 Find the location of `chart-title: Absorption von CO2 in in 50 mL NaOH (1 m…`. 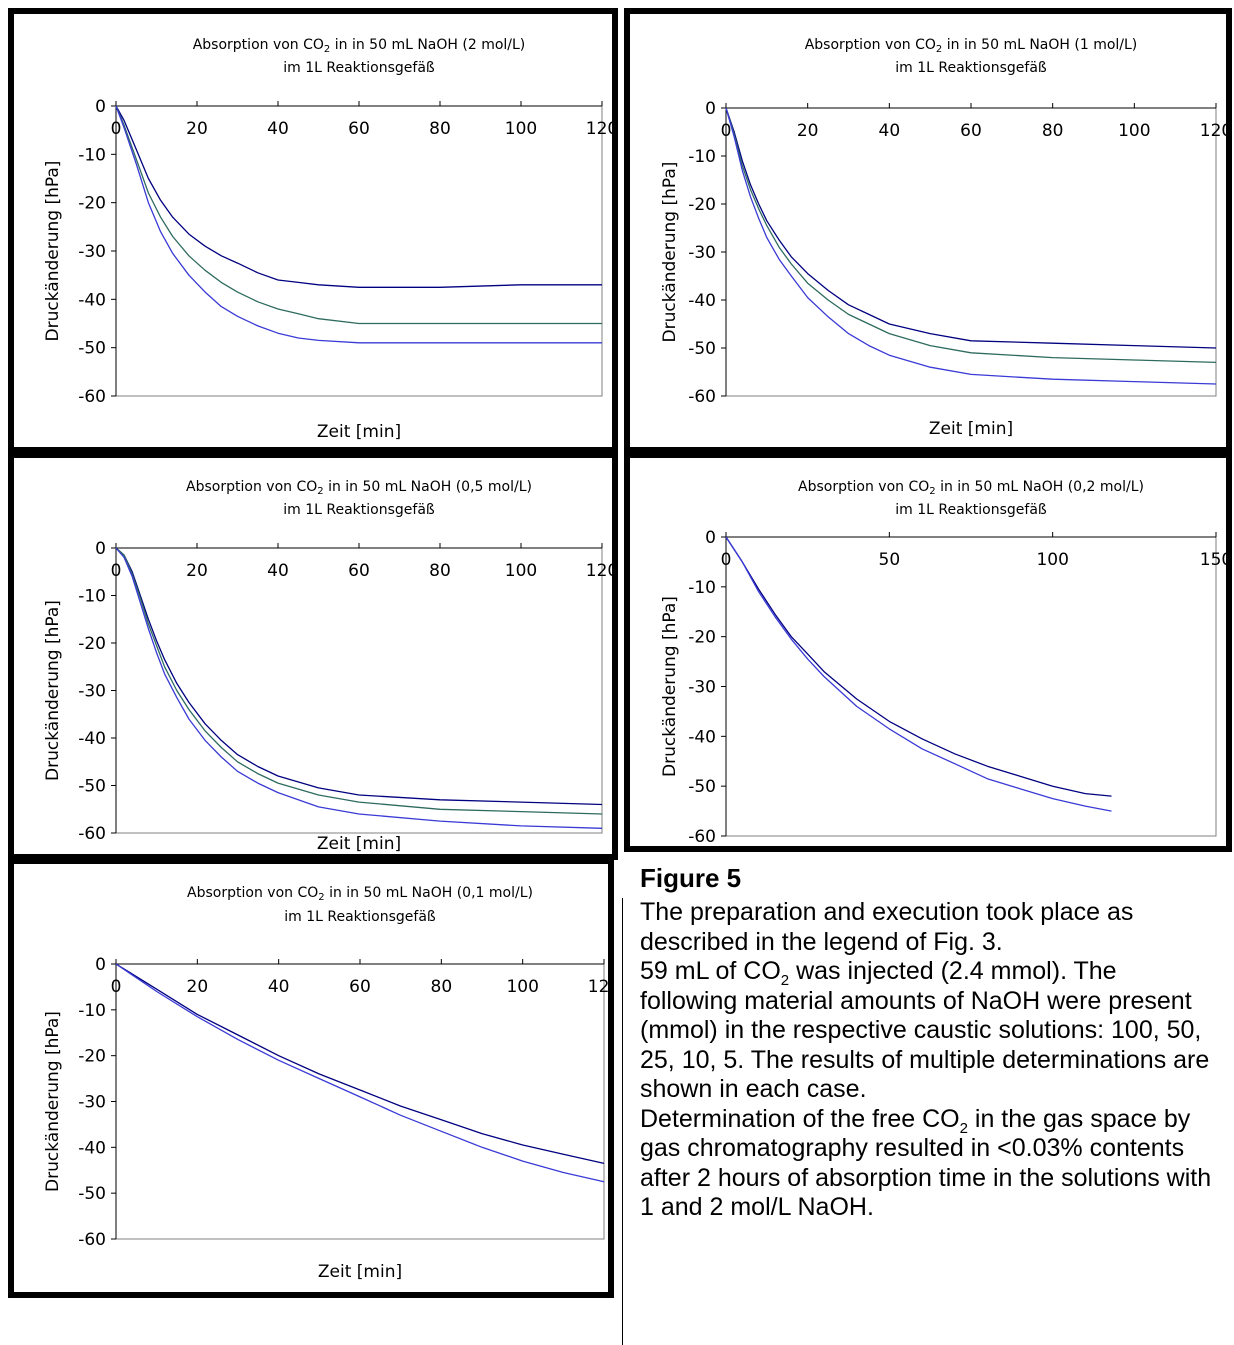

chart-title: Absorption von CO2 in in 50 mL NaOH (1 m… is located at coordinates (971, 46).